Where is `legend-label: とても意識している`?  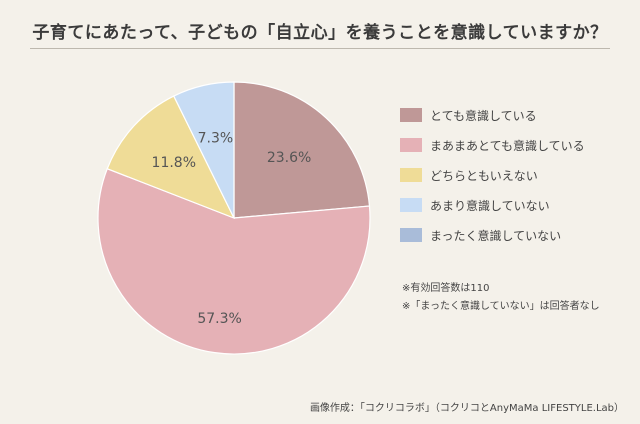
legend-label: とても意識している is located at coordinates (483, 115).